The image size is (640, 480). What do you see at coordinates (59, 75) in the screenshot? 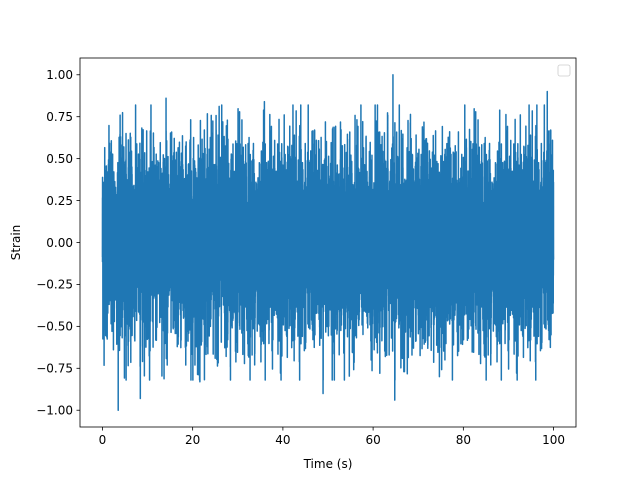
I see `y-tick-label: 1.00` at bounding box center [59, 75].